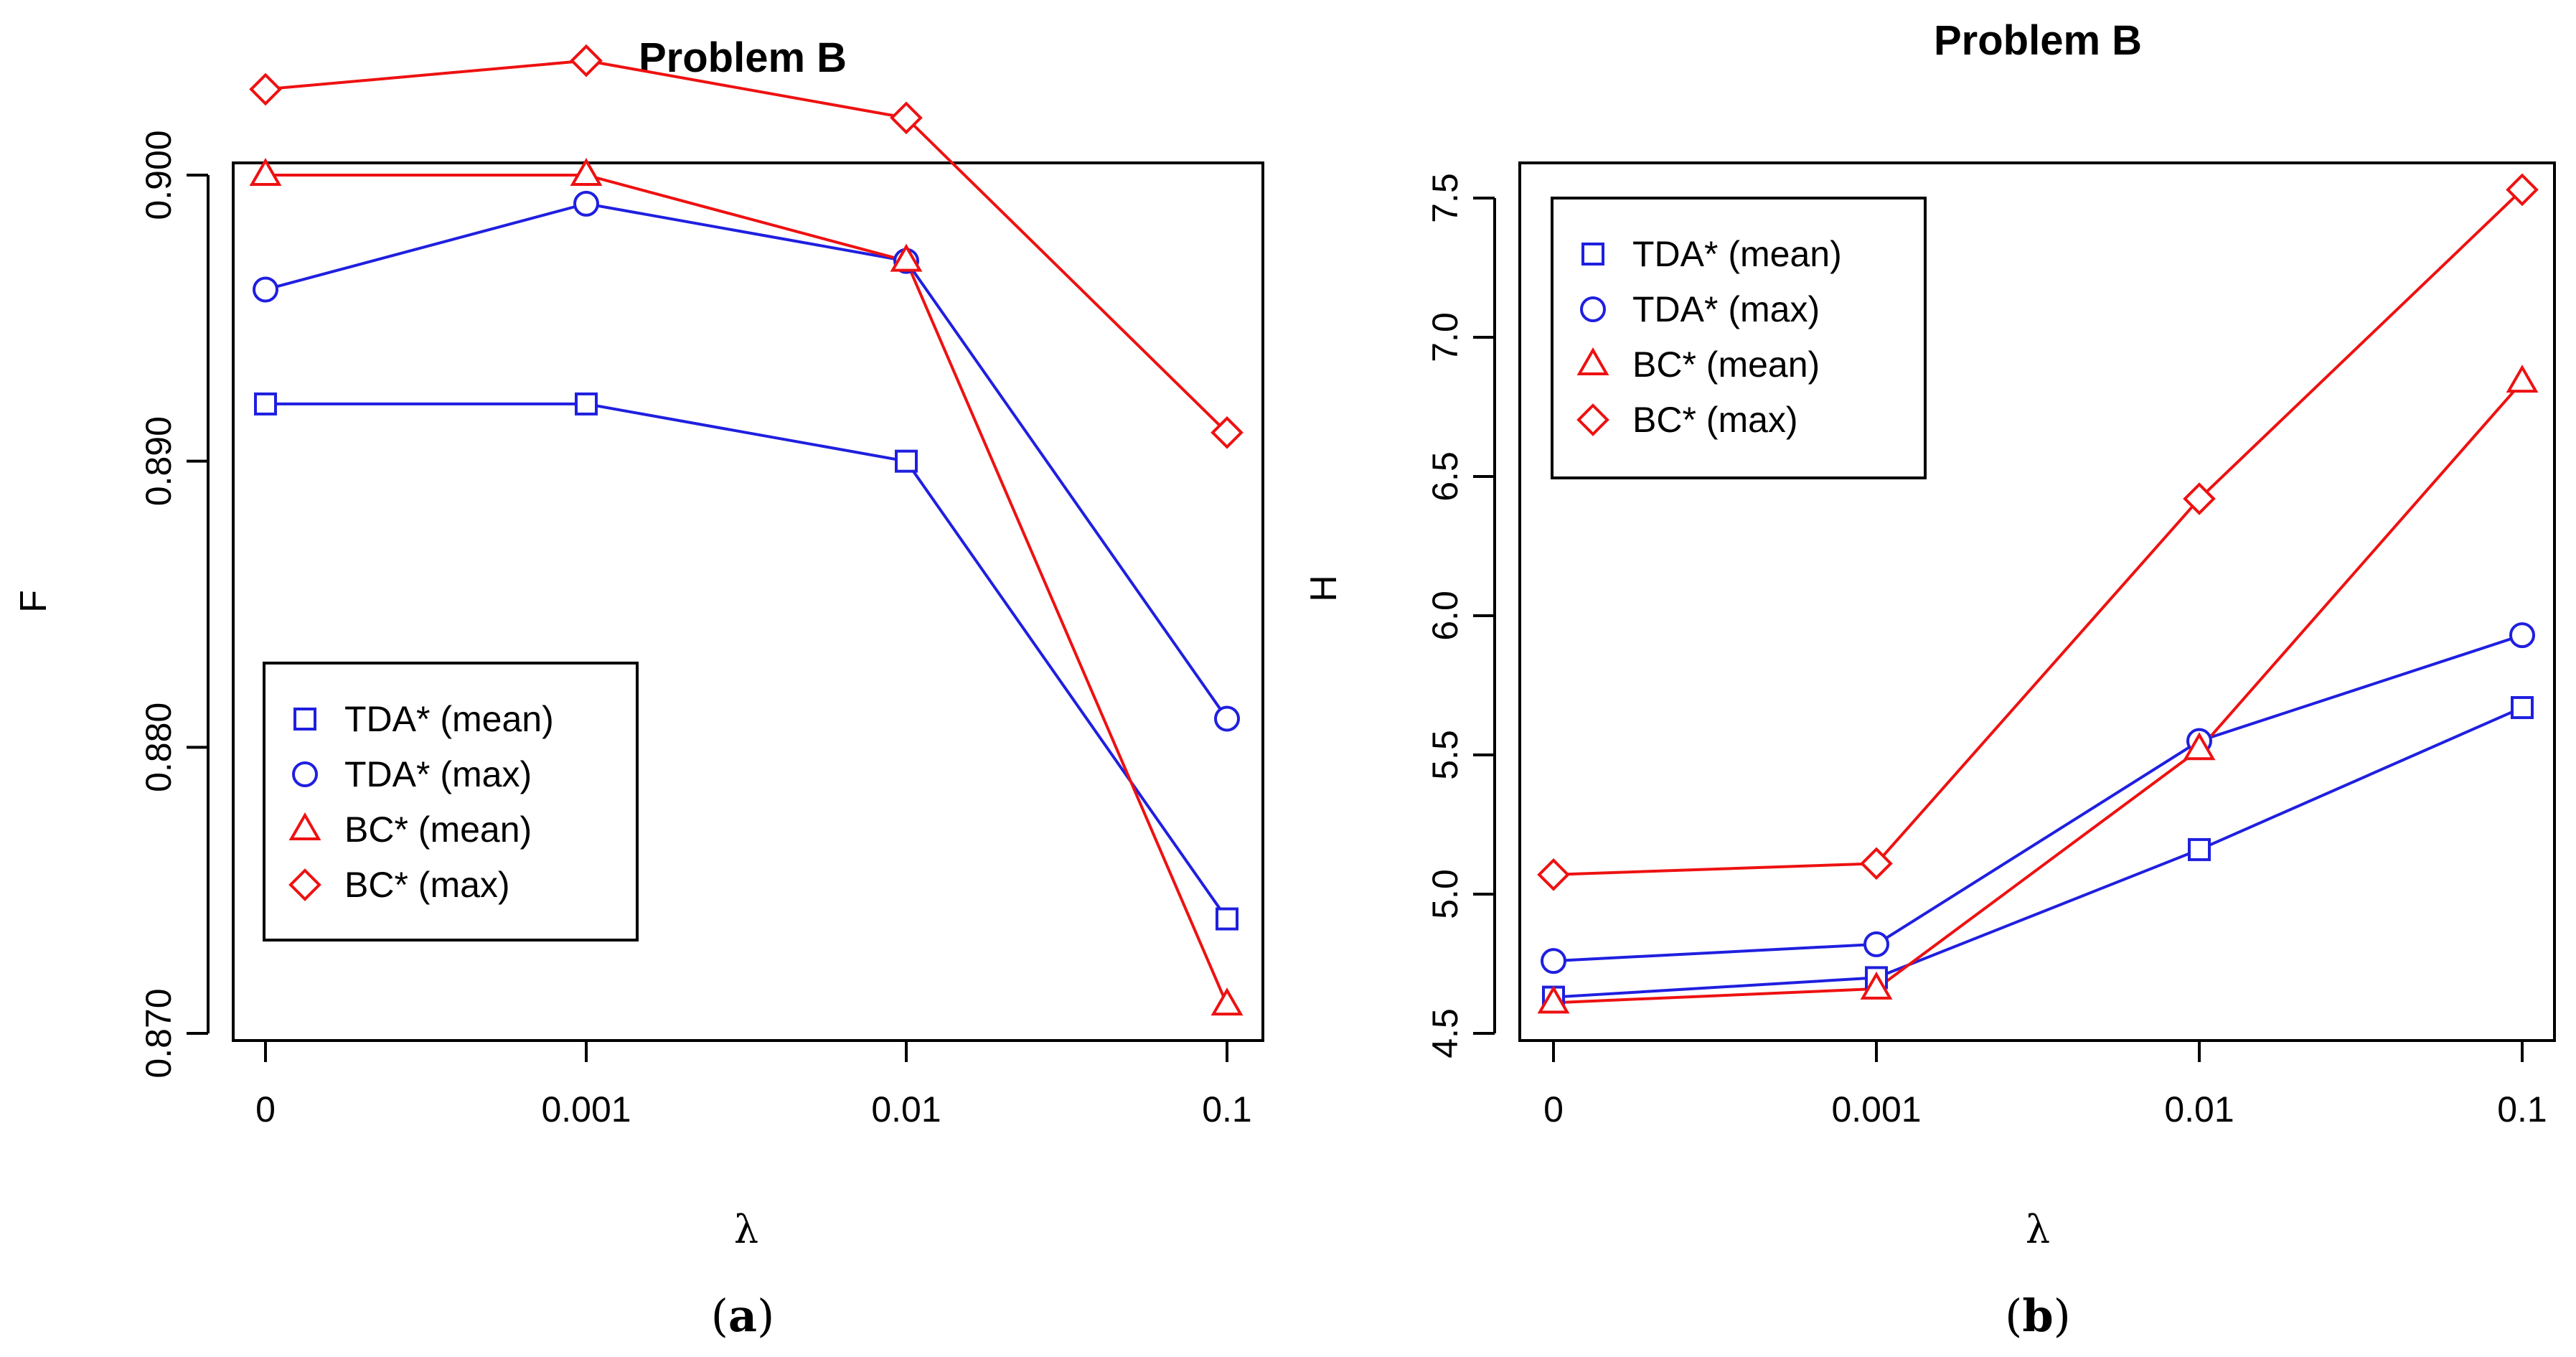 The height and width of the screenshot is (1357, 2576). Describe the element at coordinates (1593, 309) in the screenshot. I see `chart-b-legend-swatch-circle` at that location.